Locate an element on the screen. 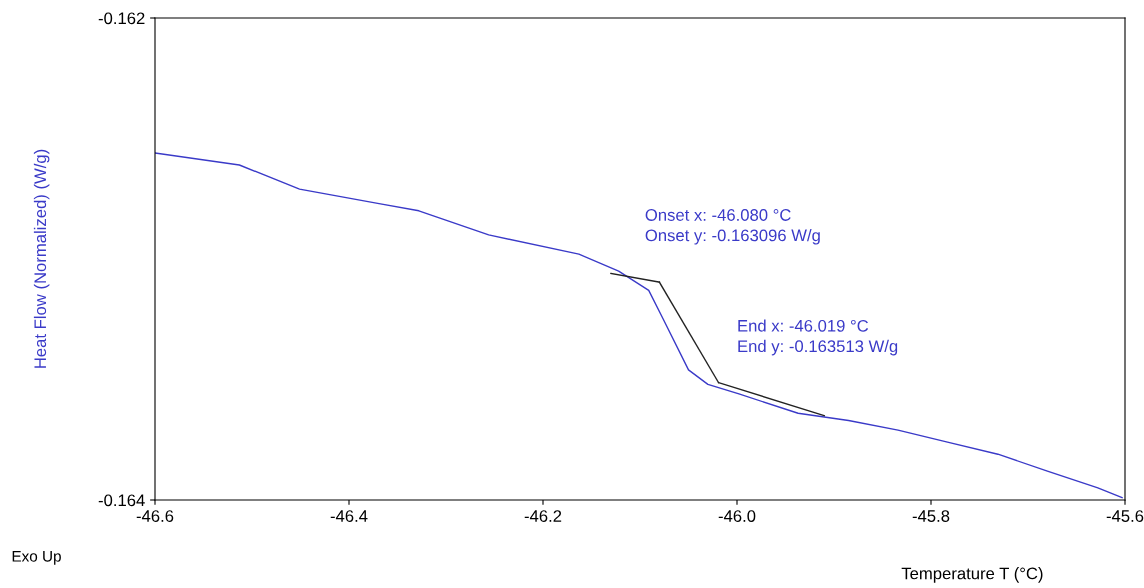 Image resolution: width=1144 pixels, height=588 pixels. x-axis-title: Temperature T (°C) is located at coordinates (972, 575).